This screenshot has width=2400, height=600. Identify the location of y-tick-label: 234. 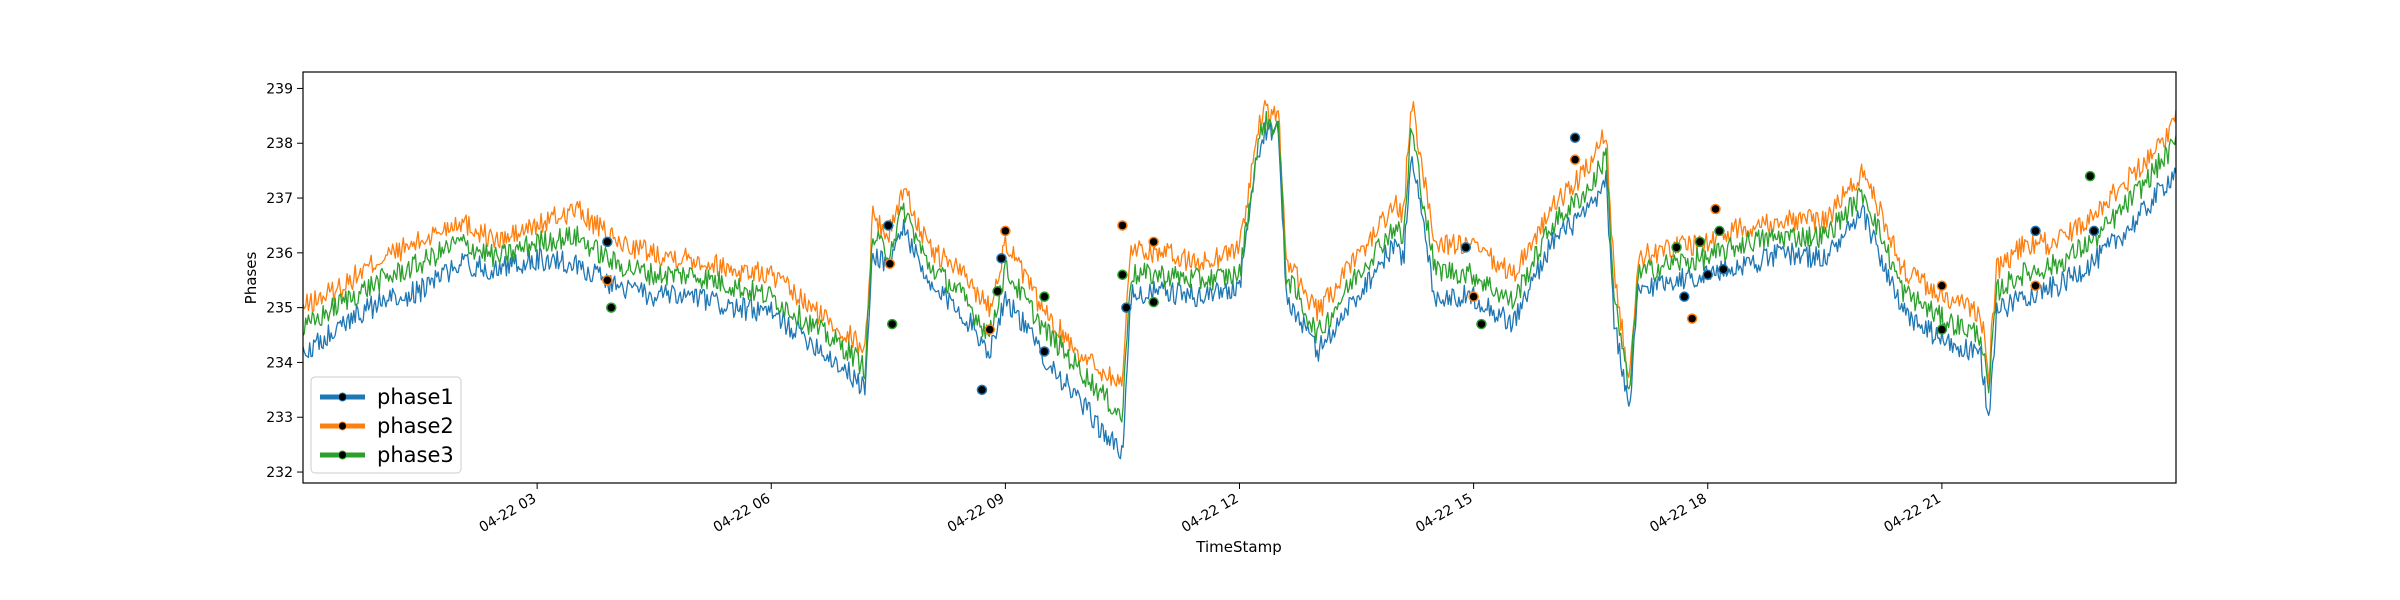
(279, 363).